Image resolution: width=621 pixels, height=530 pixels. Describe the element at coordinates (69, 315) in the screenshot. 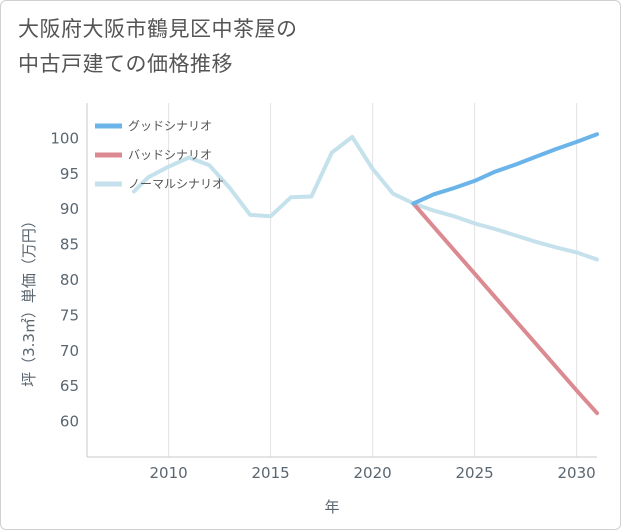

I see `y-tick-label: 75` at that location.